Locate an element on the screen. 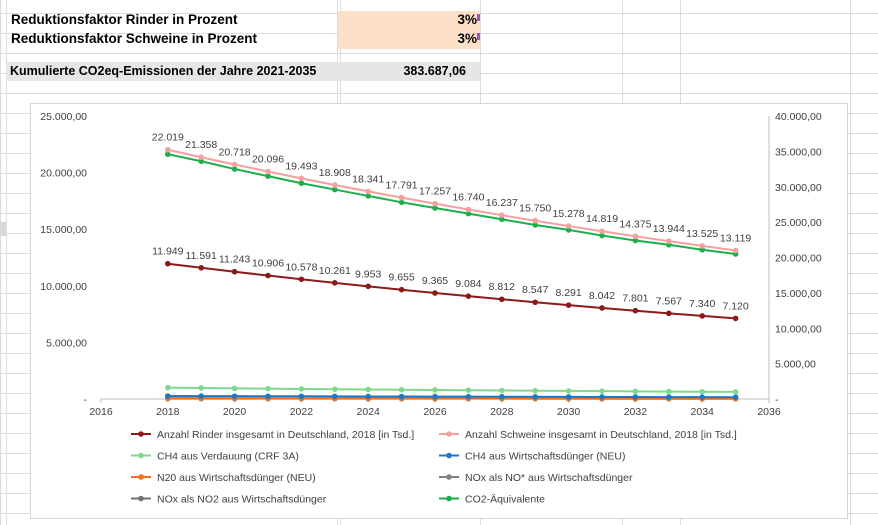 The image size is (878, 525). data-label-schweine: 13.944 is located at coordinates (669, 229).